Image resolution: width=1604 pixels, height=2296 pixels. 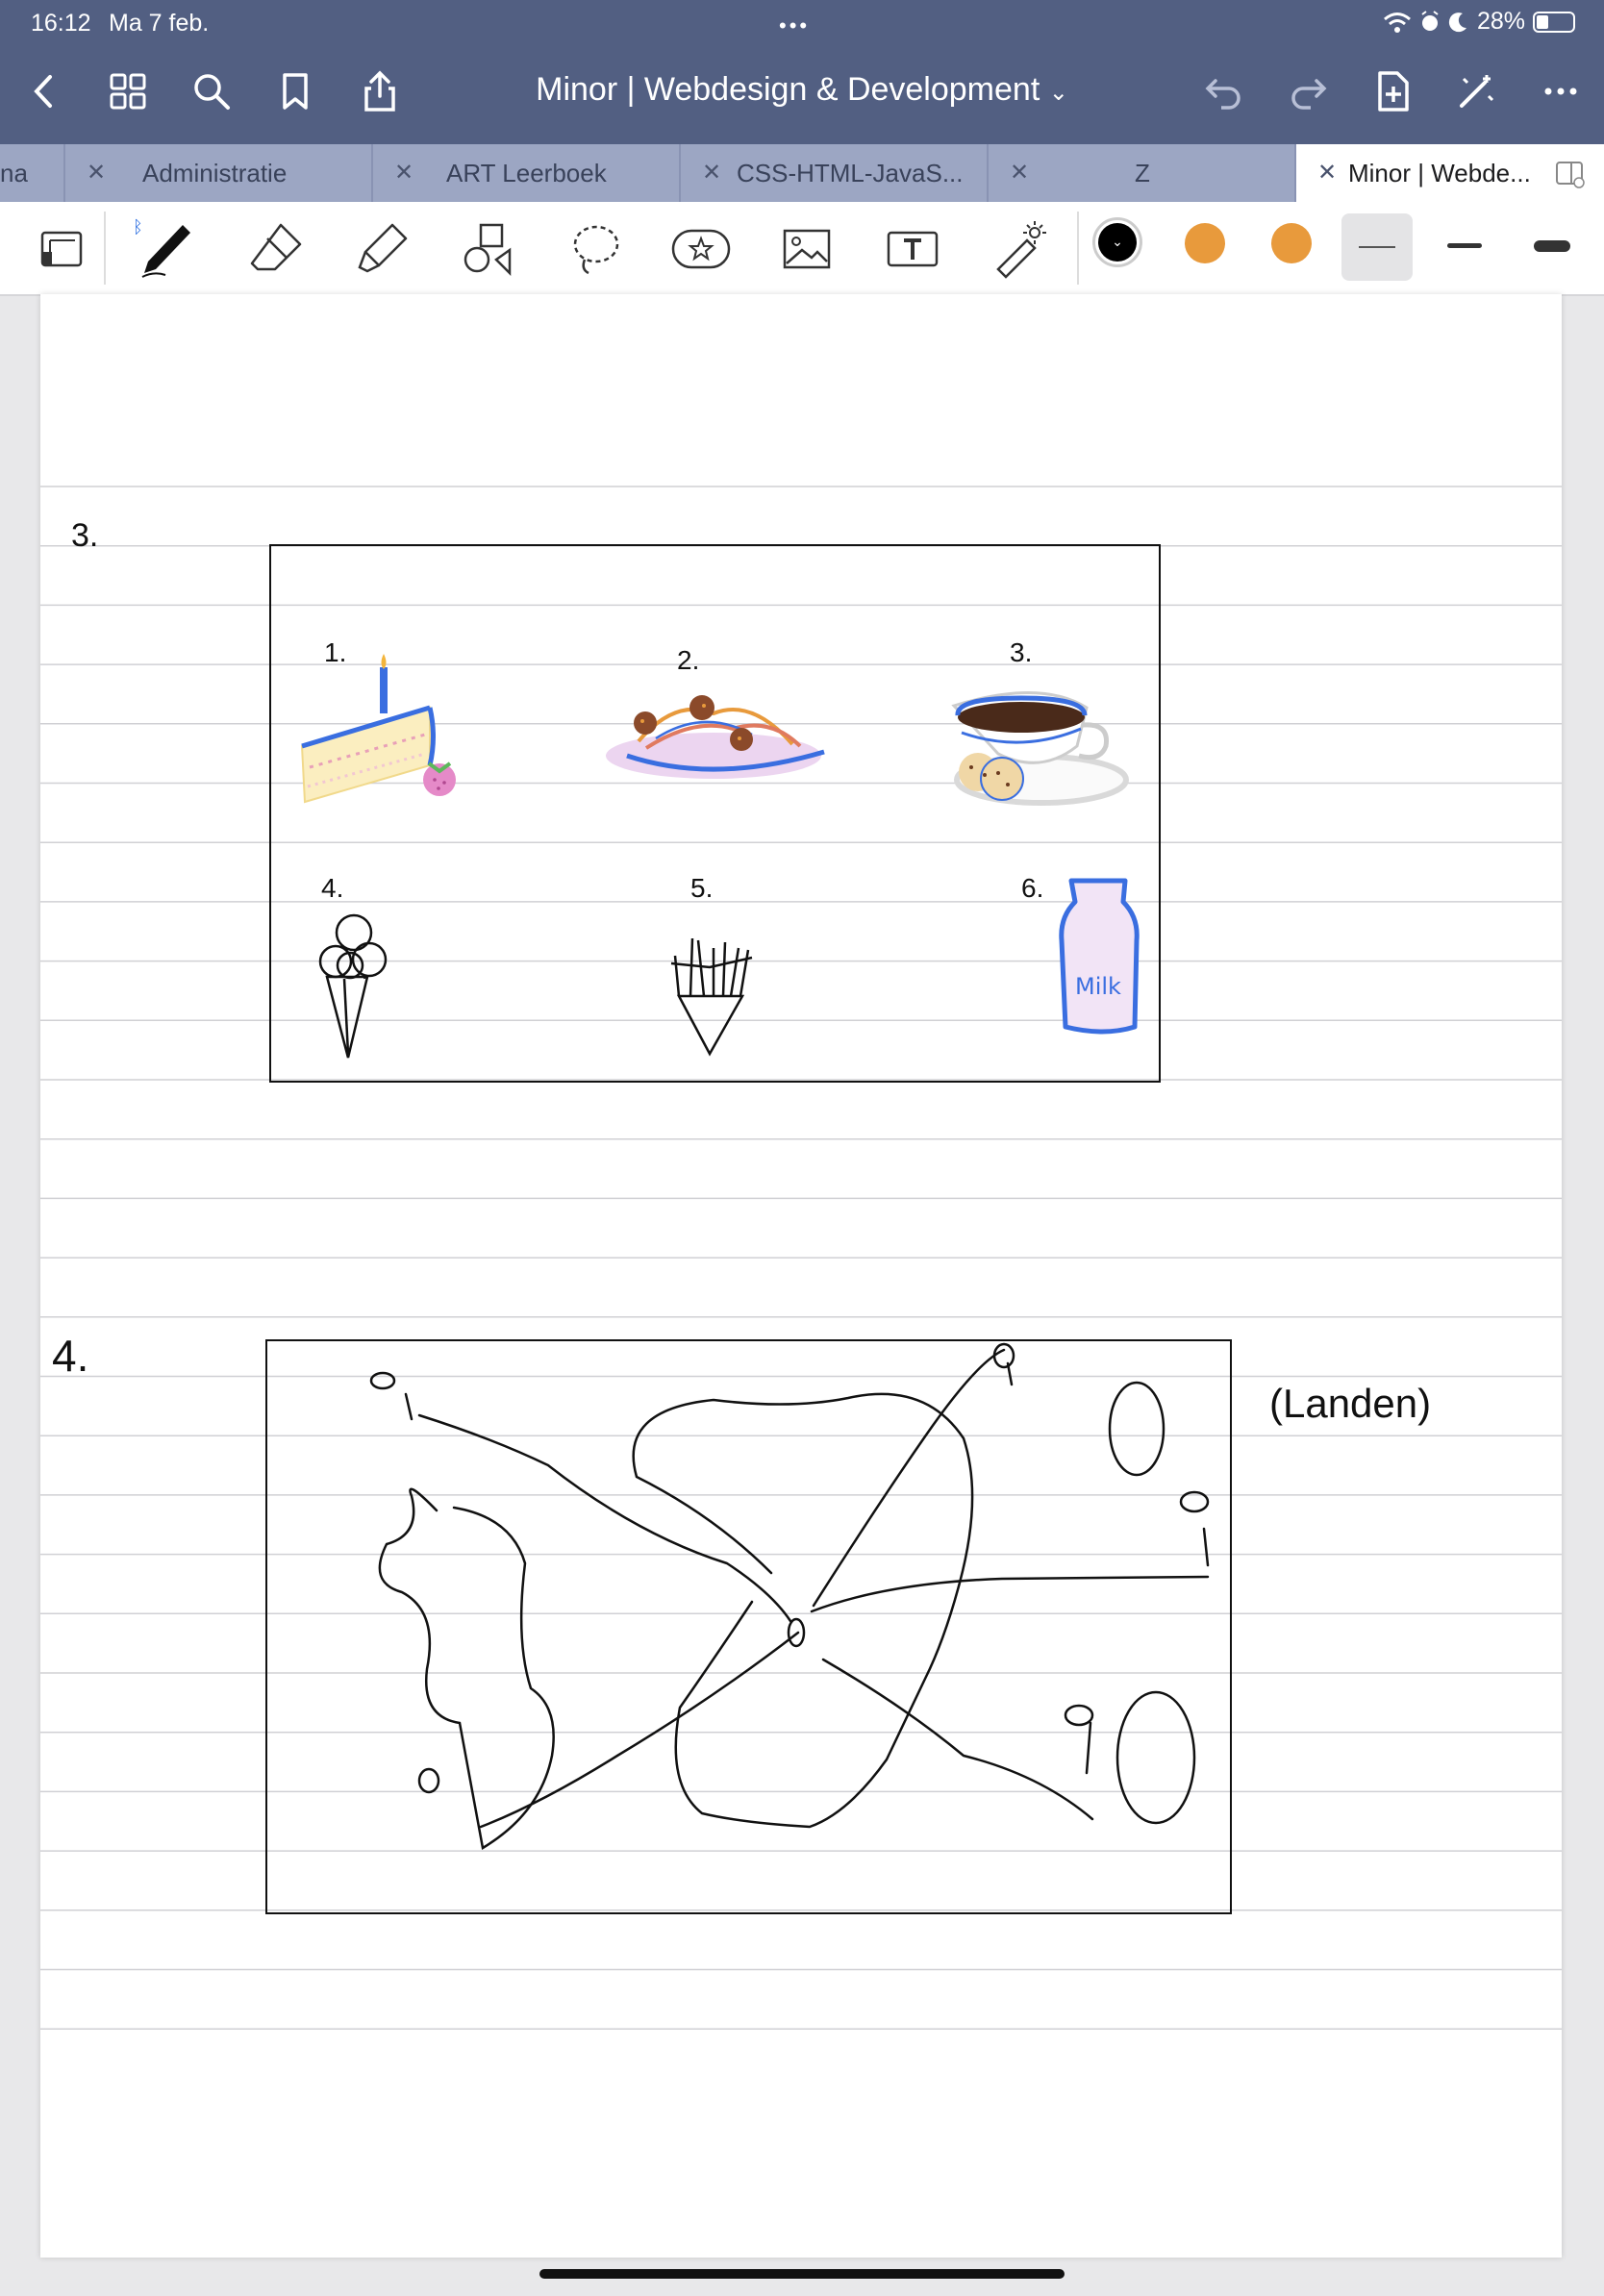 I want to click on stroke-thin-button, so click(x=1377, y=247).